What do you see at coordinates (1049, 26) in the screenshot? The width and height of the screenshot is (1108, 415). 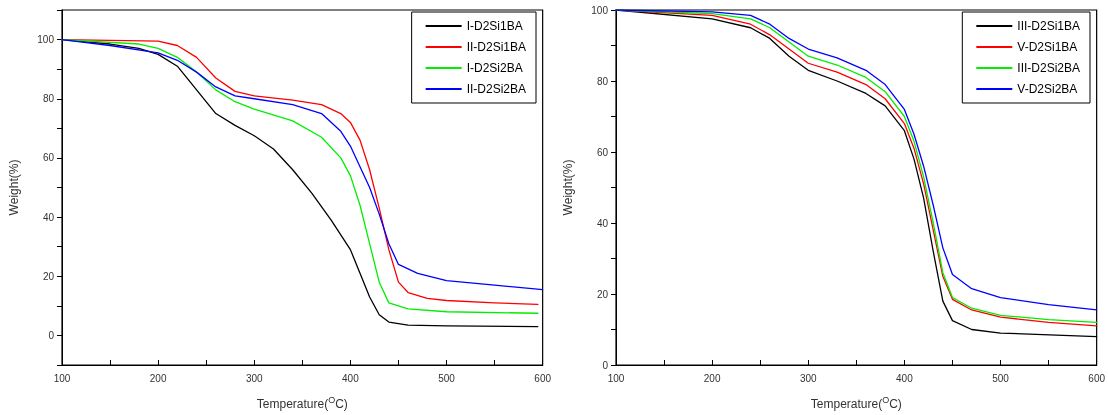 I see `legend-label: III-D2Si1BA` at bounding box center [1049, 26].